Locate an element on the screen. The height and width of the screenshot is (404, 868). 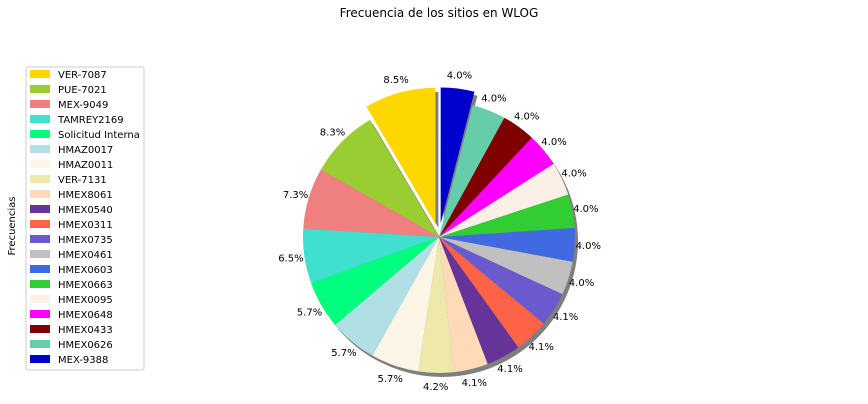
legend-item: VER-7131 is located at coordinates (68, 180).